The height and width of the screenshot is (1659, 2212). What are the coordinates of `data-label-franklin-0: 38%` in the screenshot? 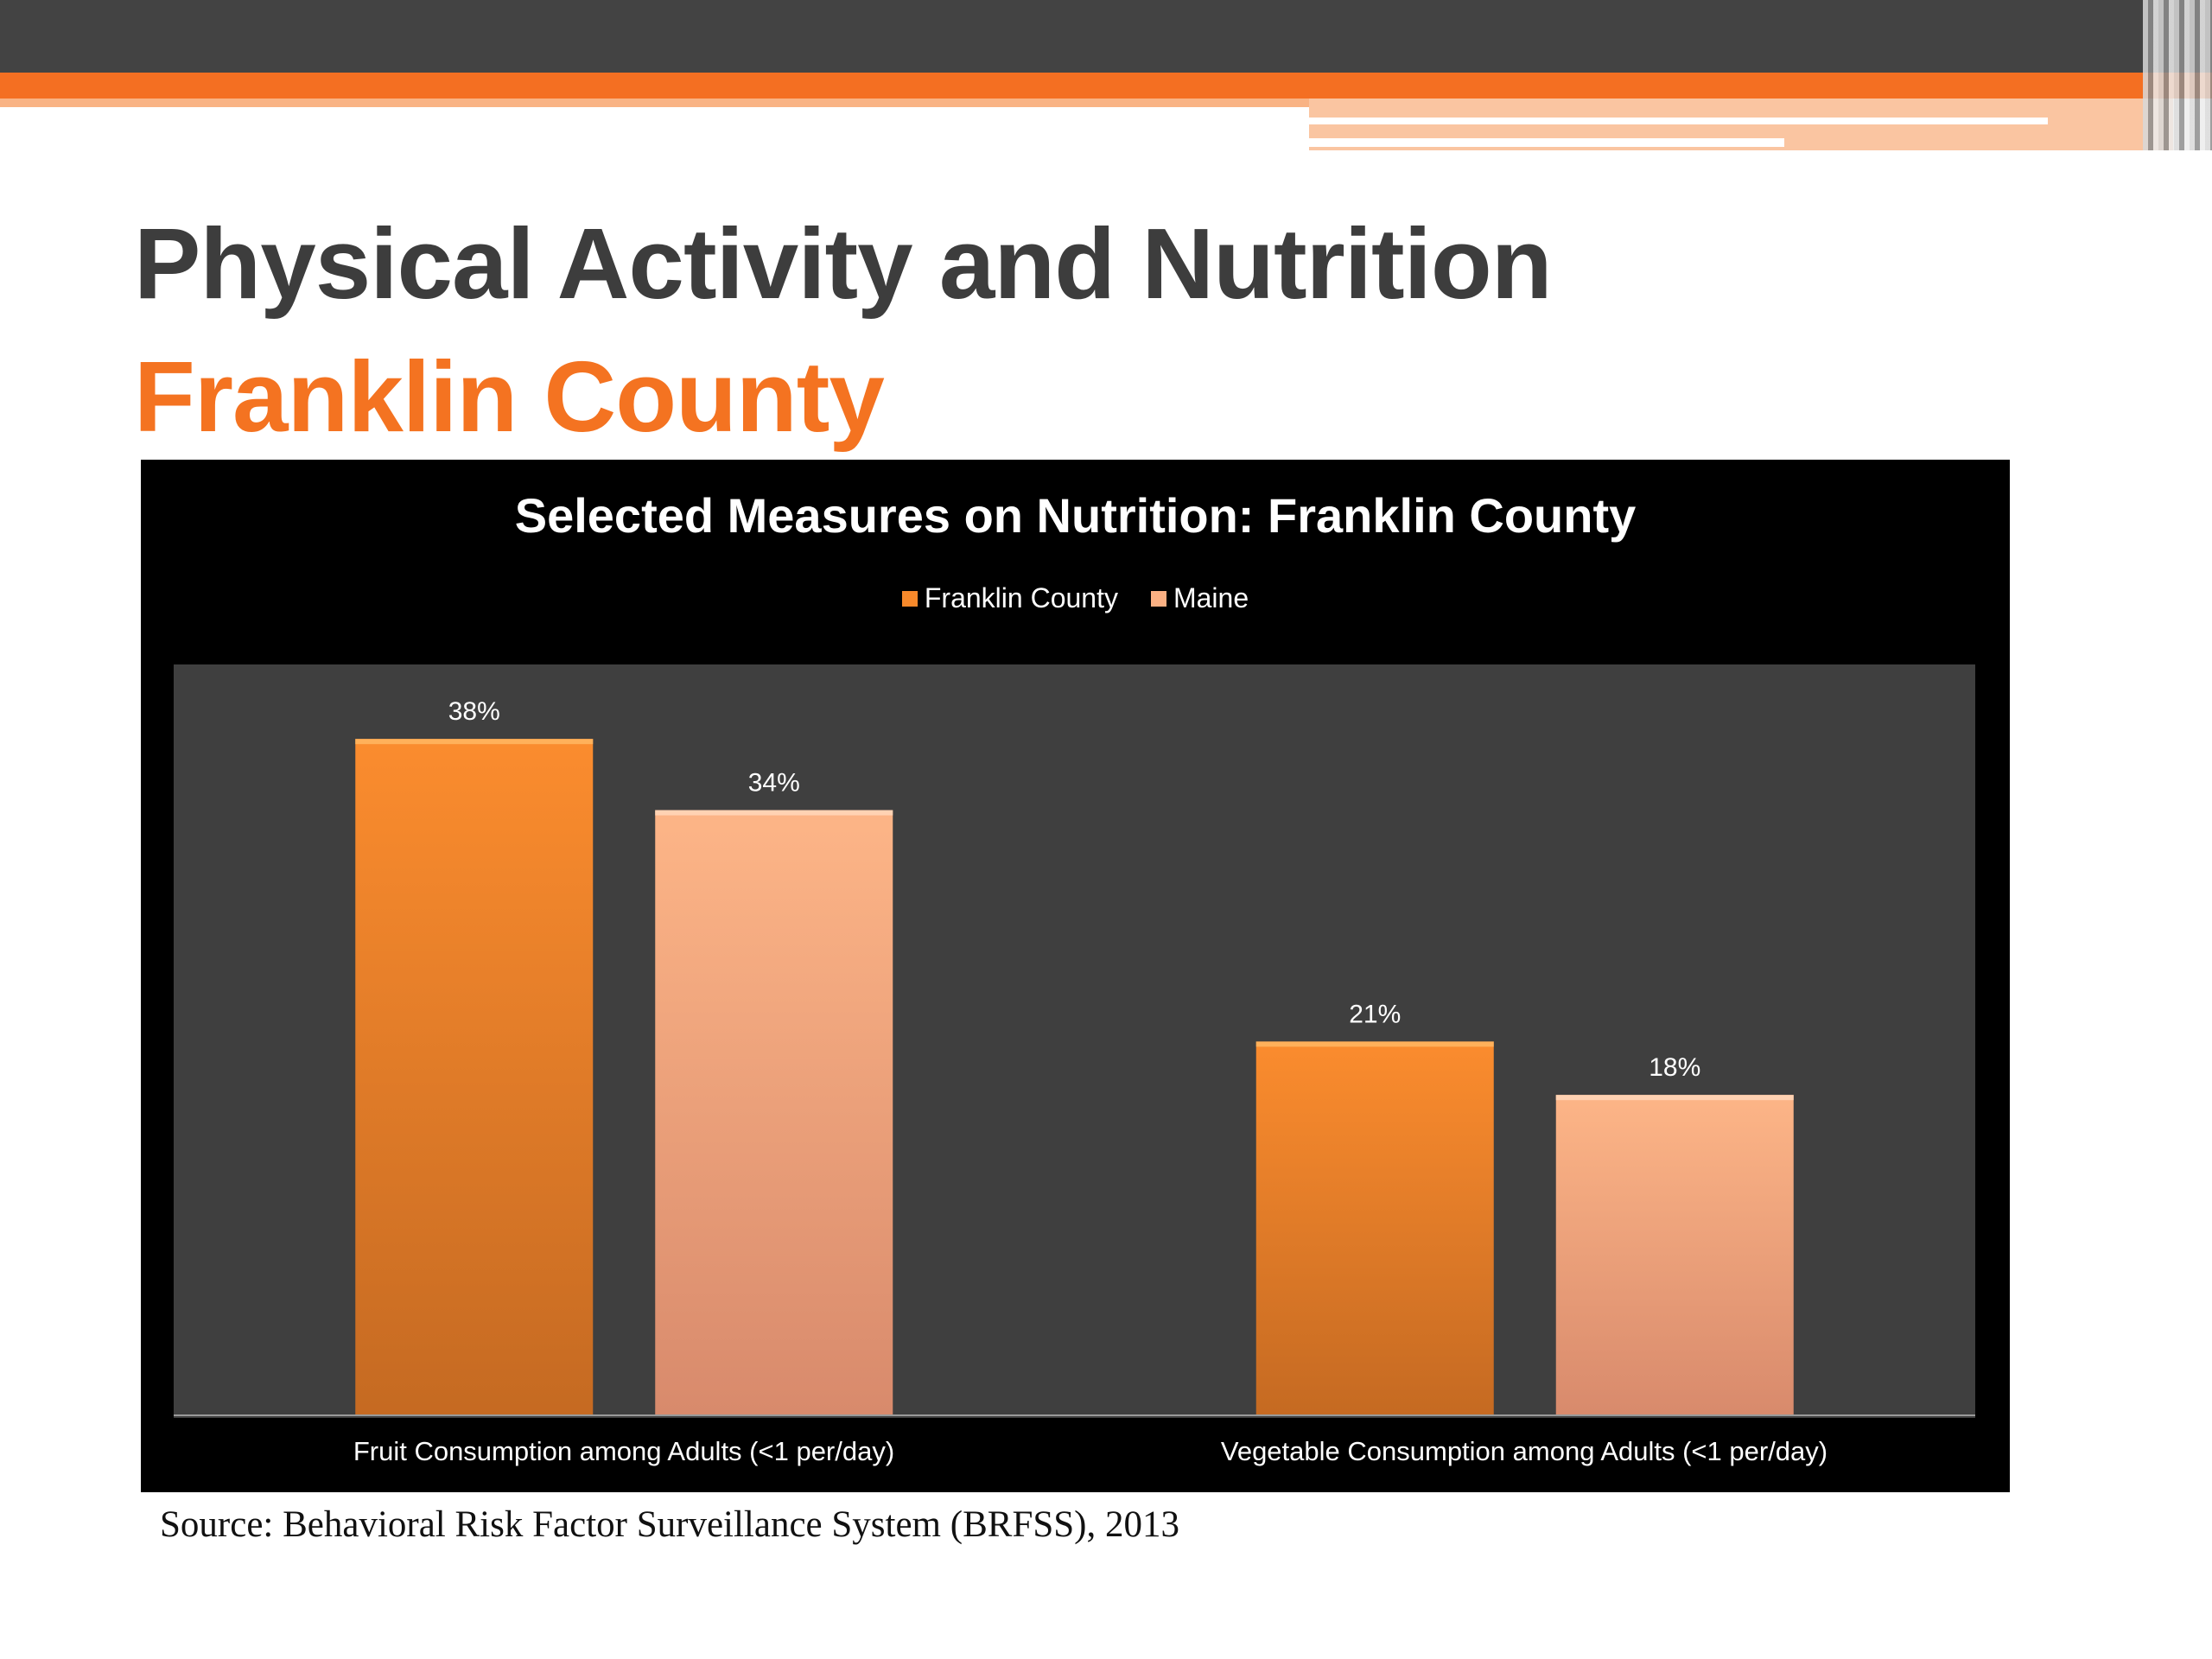 It's located at (474, 711).